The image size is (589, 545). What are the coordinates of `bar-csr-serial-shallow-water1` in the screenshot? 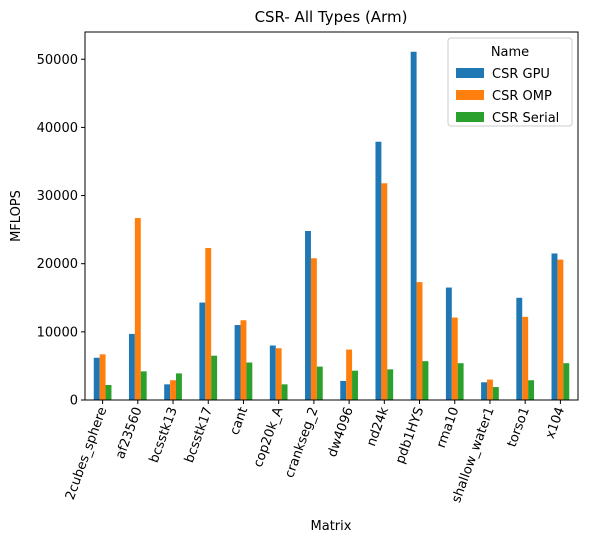 It's located at (495, 393).